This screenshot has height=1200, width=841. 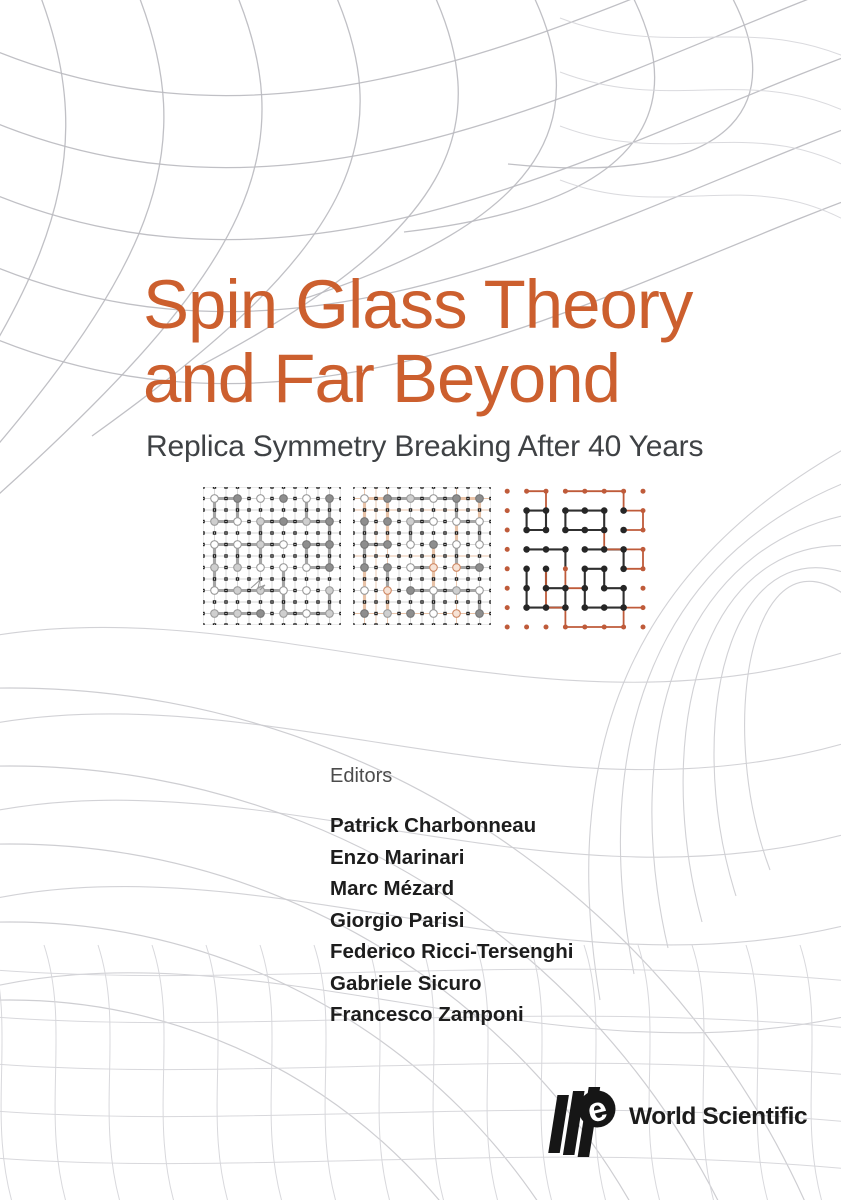 I want to click on disordered-lattice-icon, so click(x=422, y=556).